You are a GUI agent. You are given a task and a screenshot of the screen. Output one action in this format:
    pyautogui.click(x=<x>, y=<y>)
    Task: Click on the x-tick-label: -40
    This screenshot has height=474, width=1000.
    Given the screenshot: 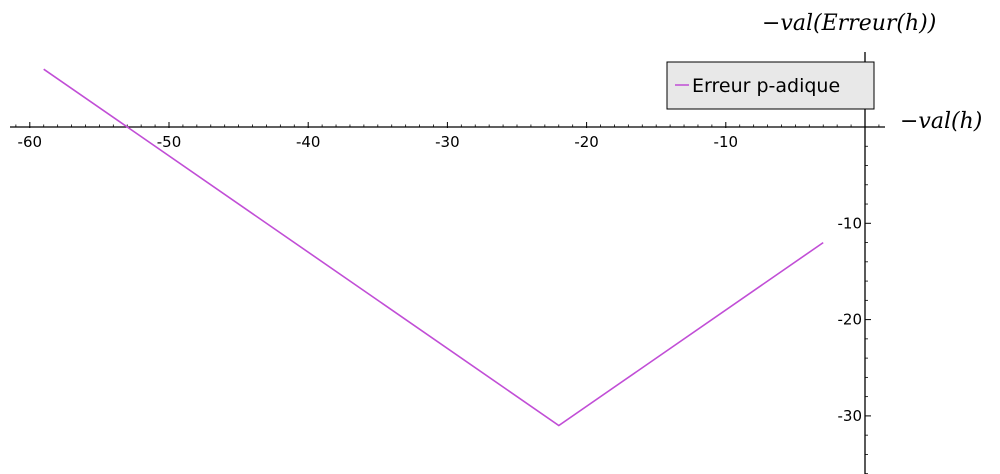 What is the action you would take?
    pyautogui.click(x=308, y=142)
    